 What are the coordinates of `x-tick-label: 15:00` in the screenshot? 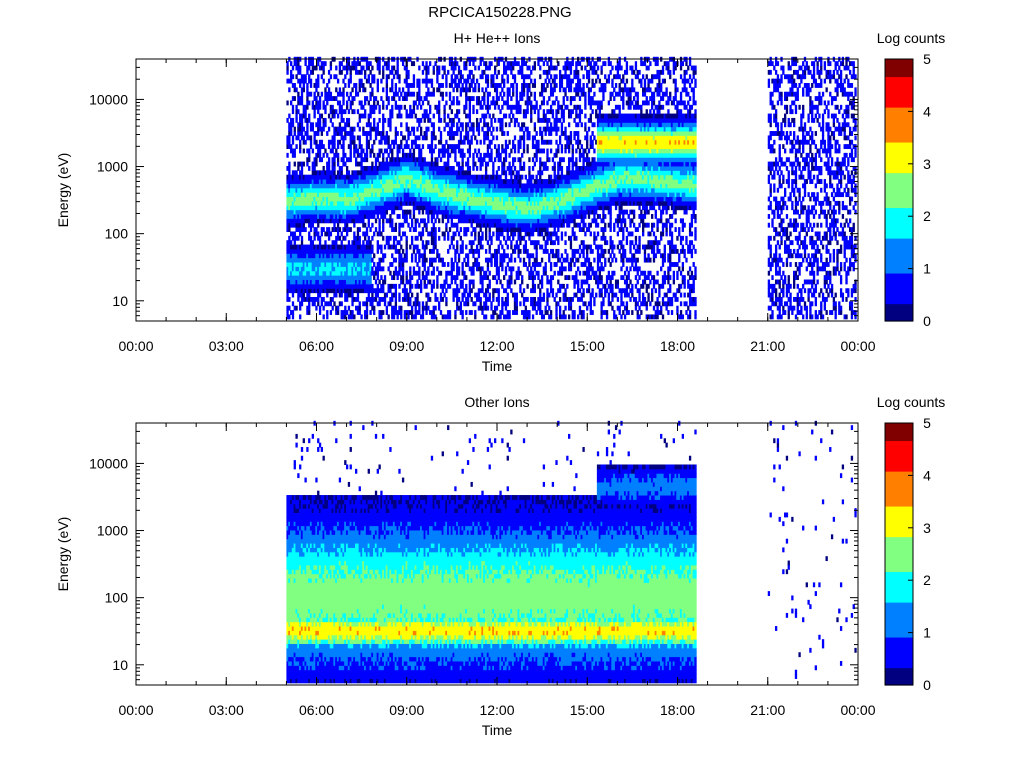 It's located at (587, 710).